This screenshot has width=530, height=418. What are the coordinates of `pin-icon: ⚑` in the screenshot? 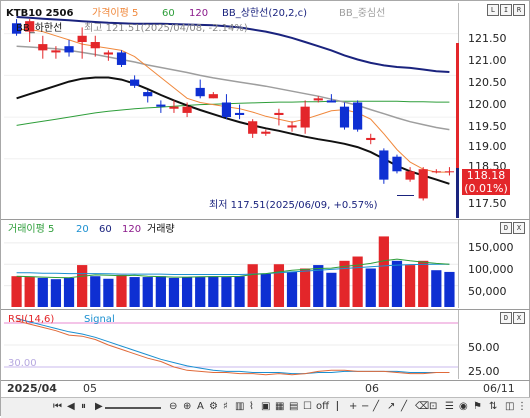 It's located at (477, 406).